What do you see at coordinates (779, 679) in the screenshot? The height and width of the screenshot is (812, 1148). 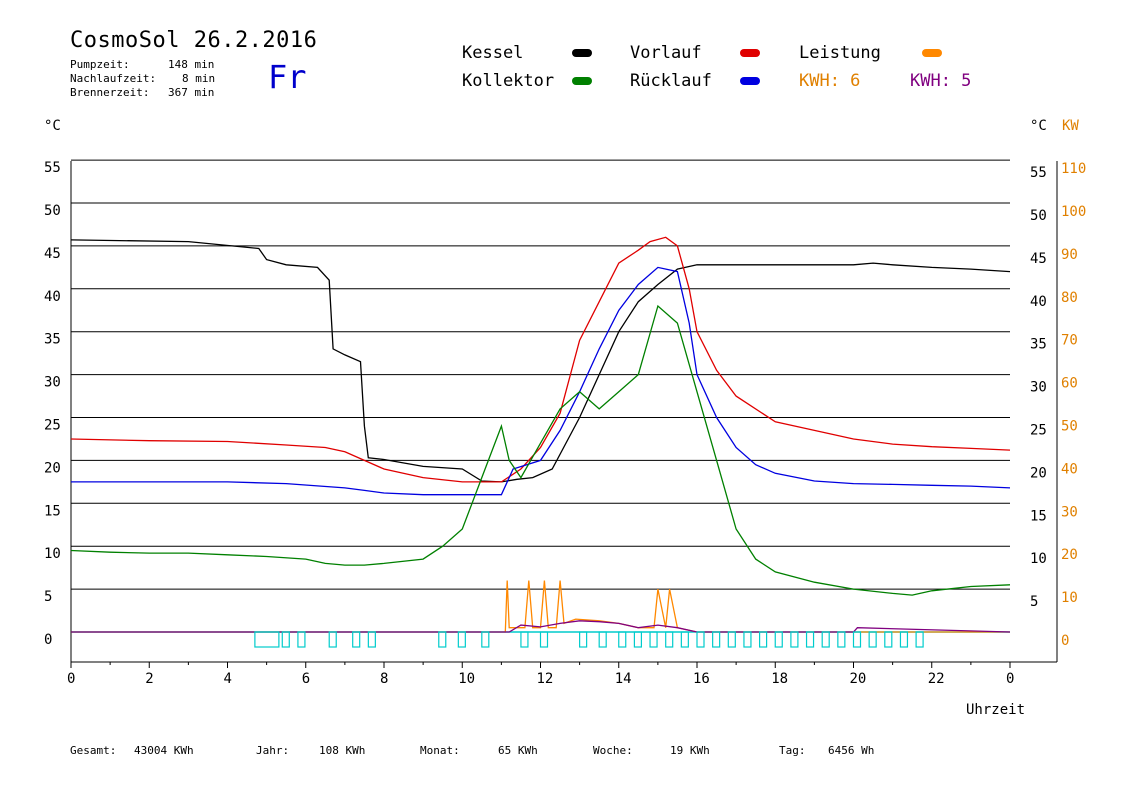 I see `x-tick-label: 18` at bounding box center [779, 679].